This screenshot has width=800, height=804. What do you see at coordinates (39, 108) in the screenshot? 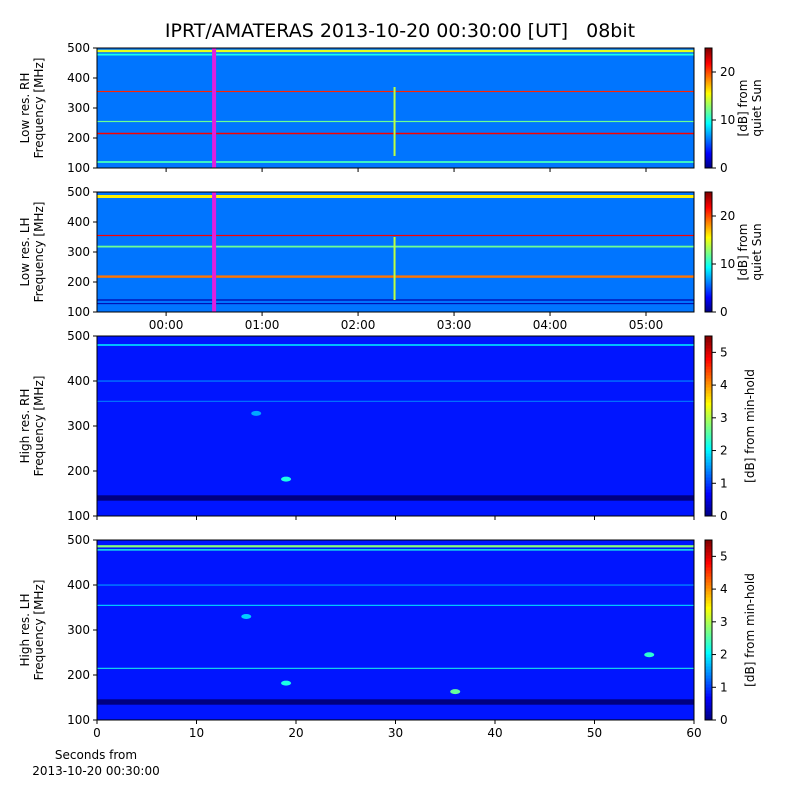
I see `y-axis-label: Frequency [MHz]` at bounding box center [39, 108].